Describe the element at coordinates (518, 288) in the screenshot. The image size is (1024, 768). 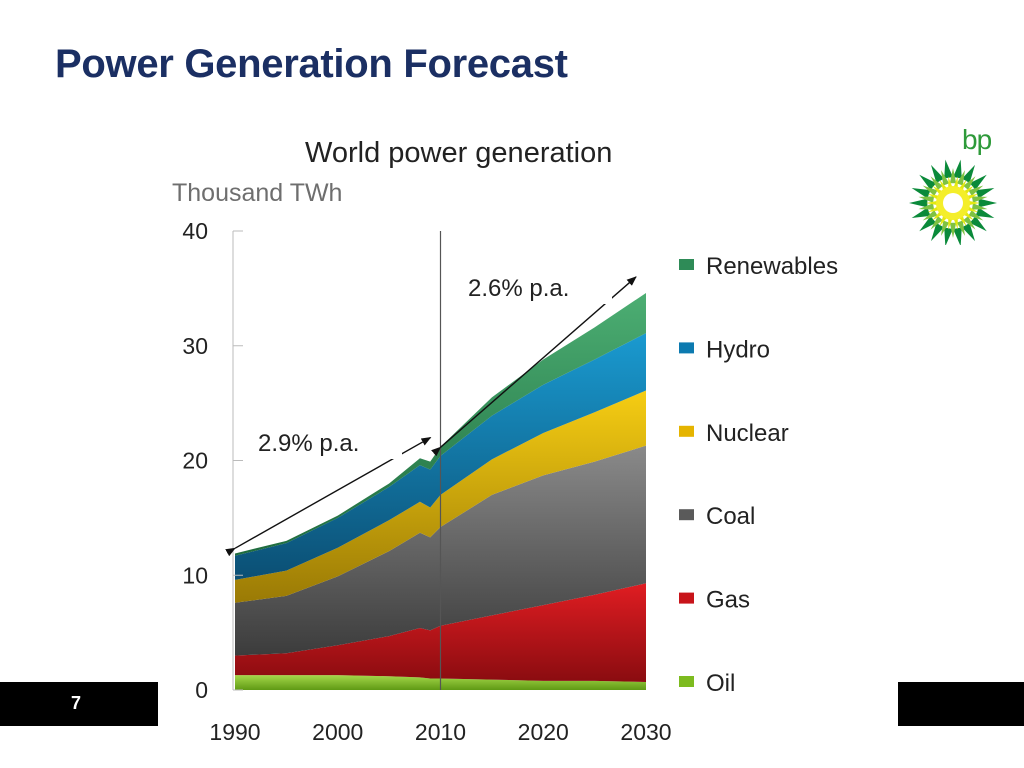
I see `growth-rate-label: 2.6% p.a.` at that location.